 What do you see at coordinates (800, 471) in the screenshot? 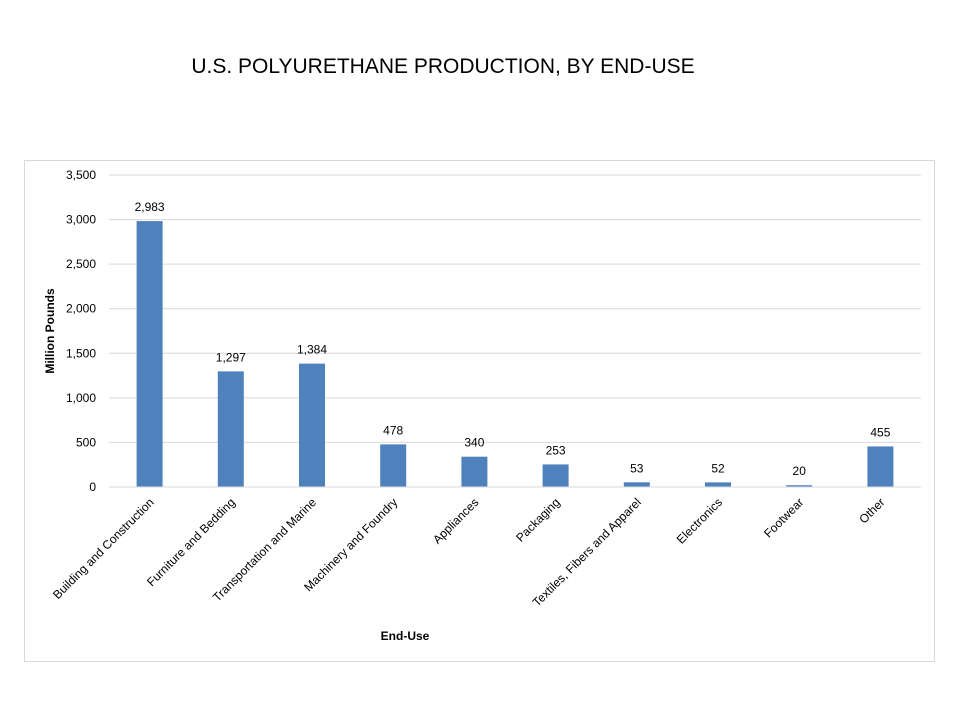
I see `data-label: 20` at bounding box center [800, 471].